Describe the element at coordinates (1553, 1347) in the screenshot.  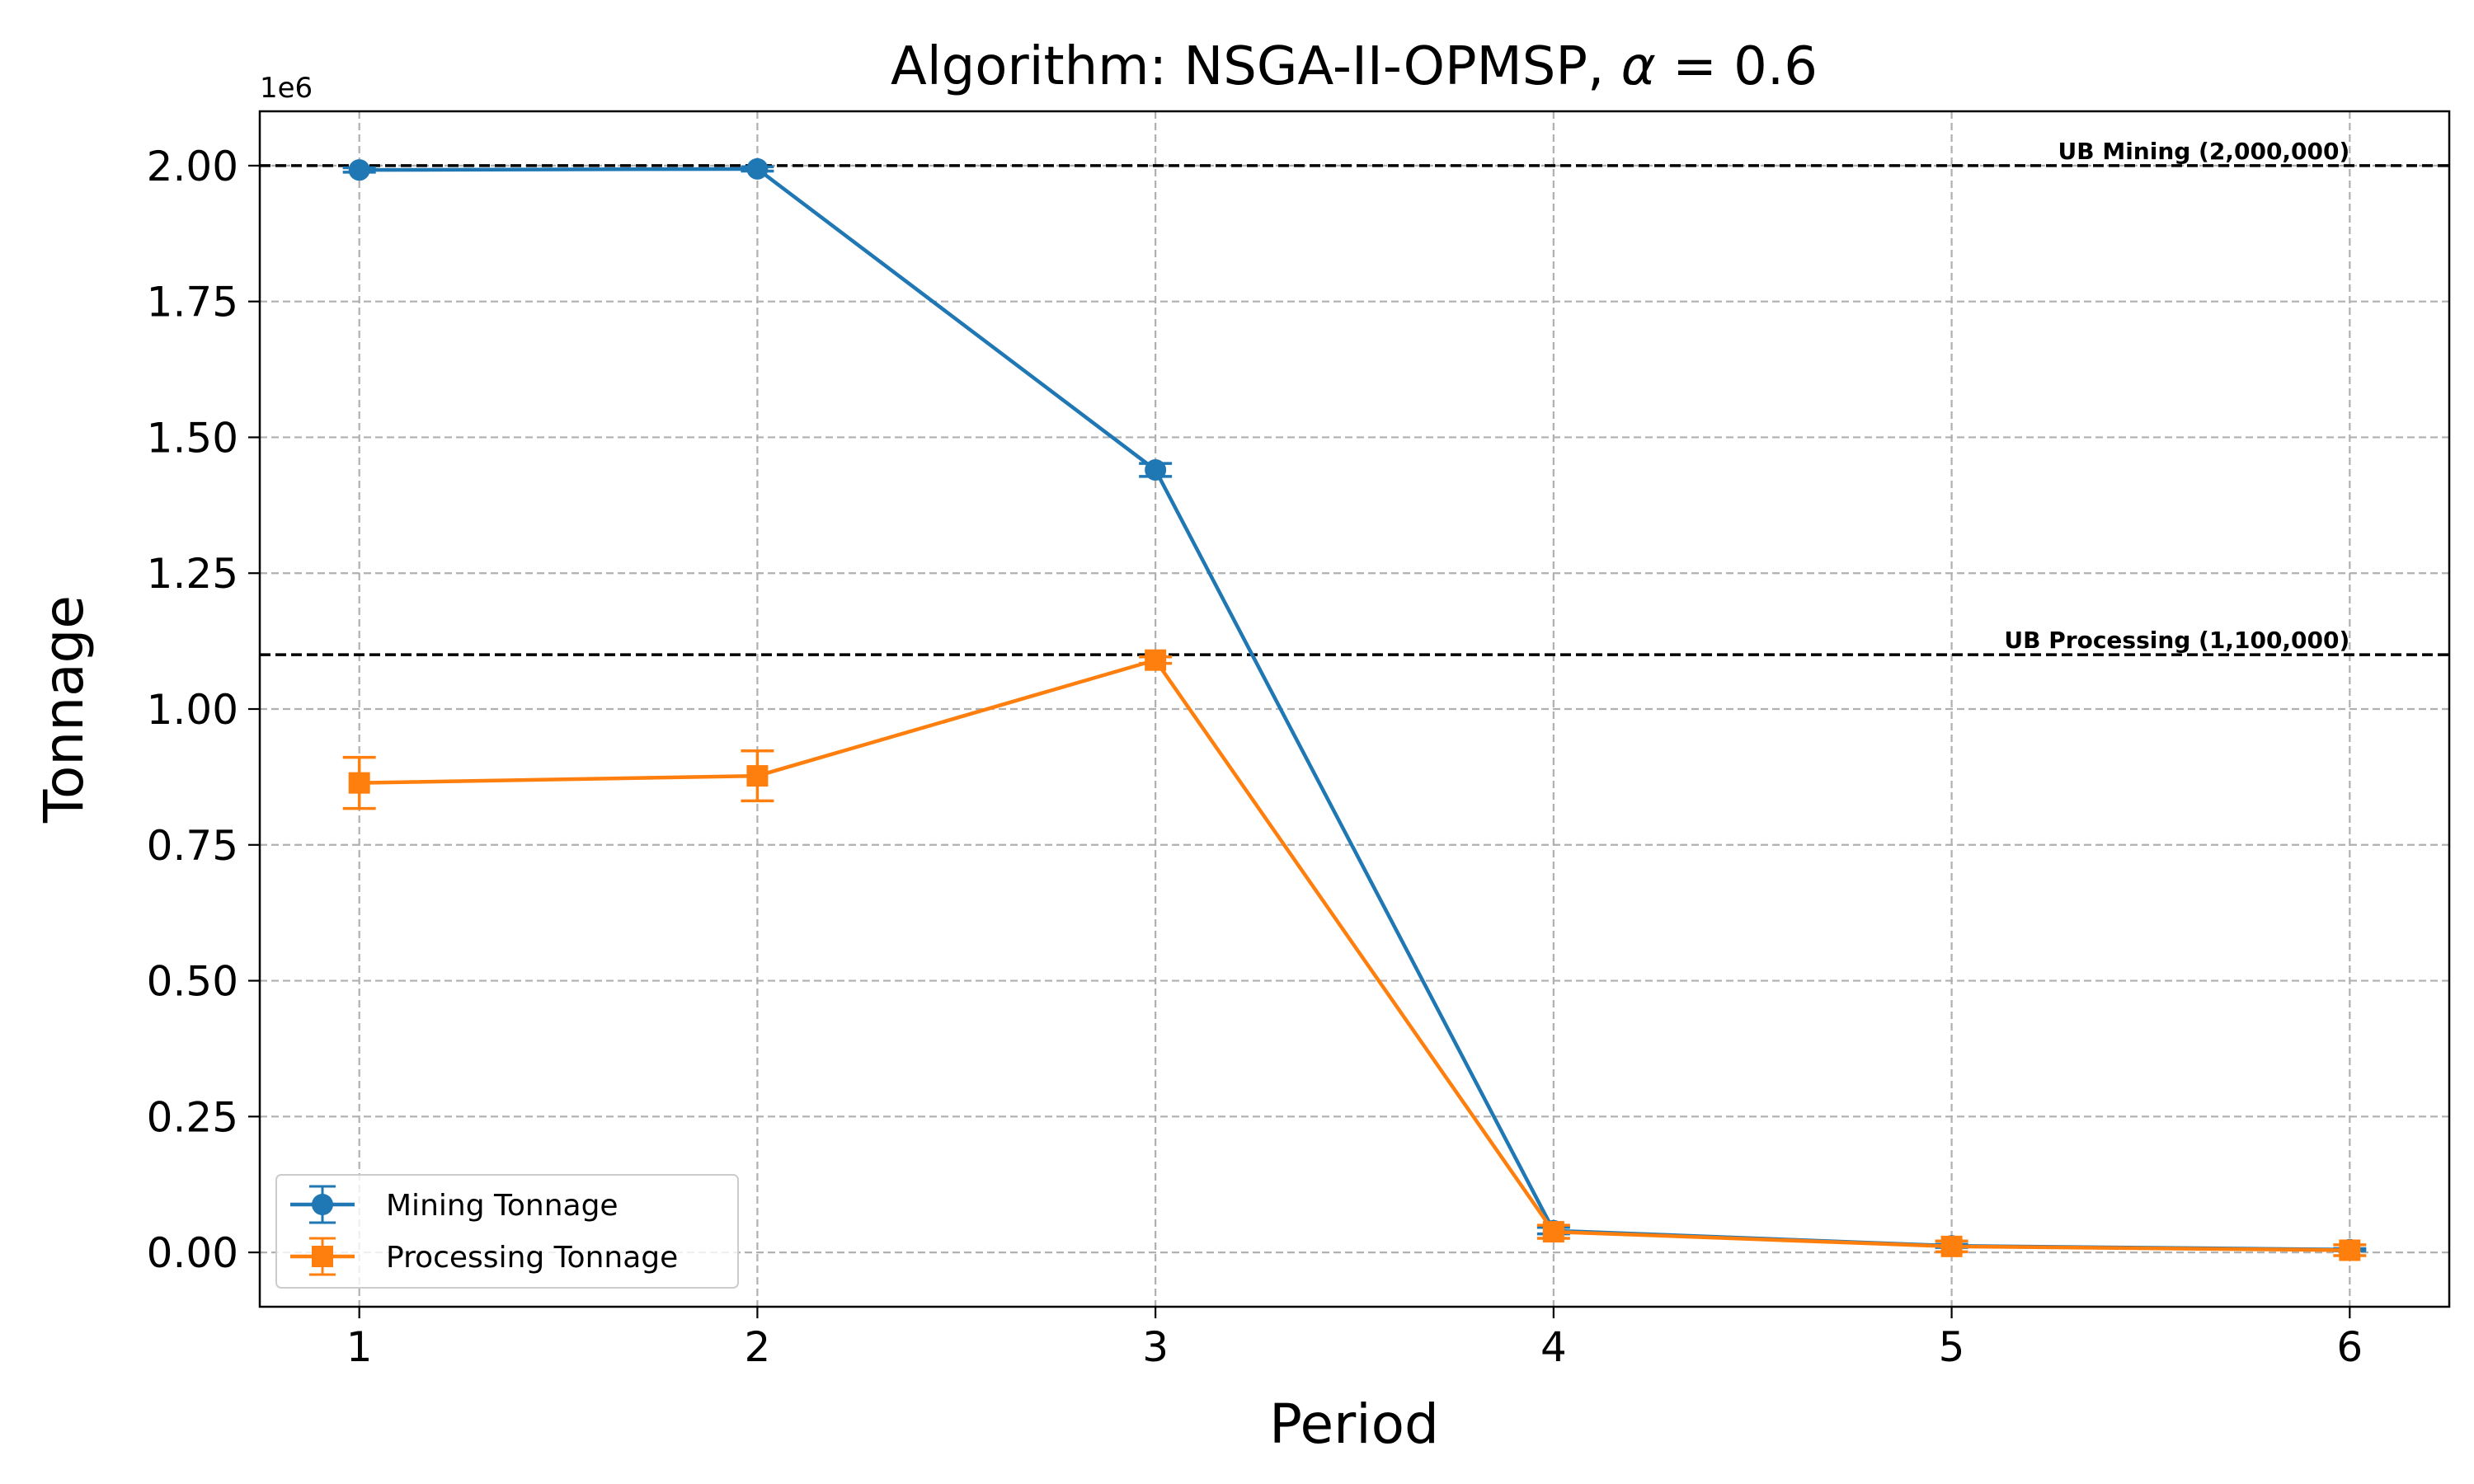
I see `x-tick-label: 4` at that location.